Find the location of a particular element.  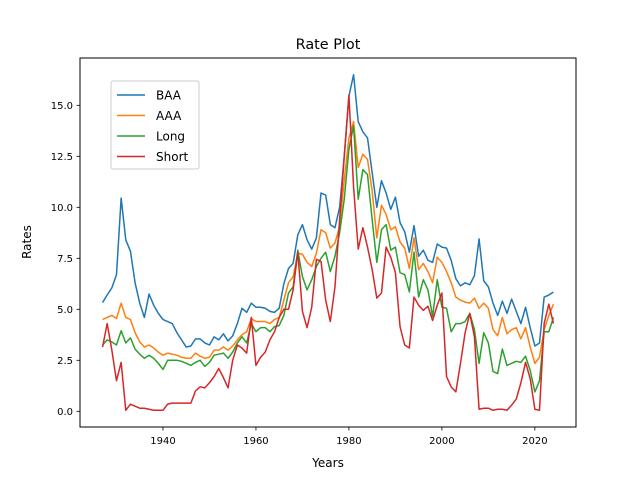

legend-label-long: Long is located at coordinates (170, 137).